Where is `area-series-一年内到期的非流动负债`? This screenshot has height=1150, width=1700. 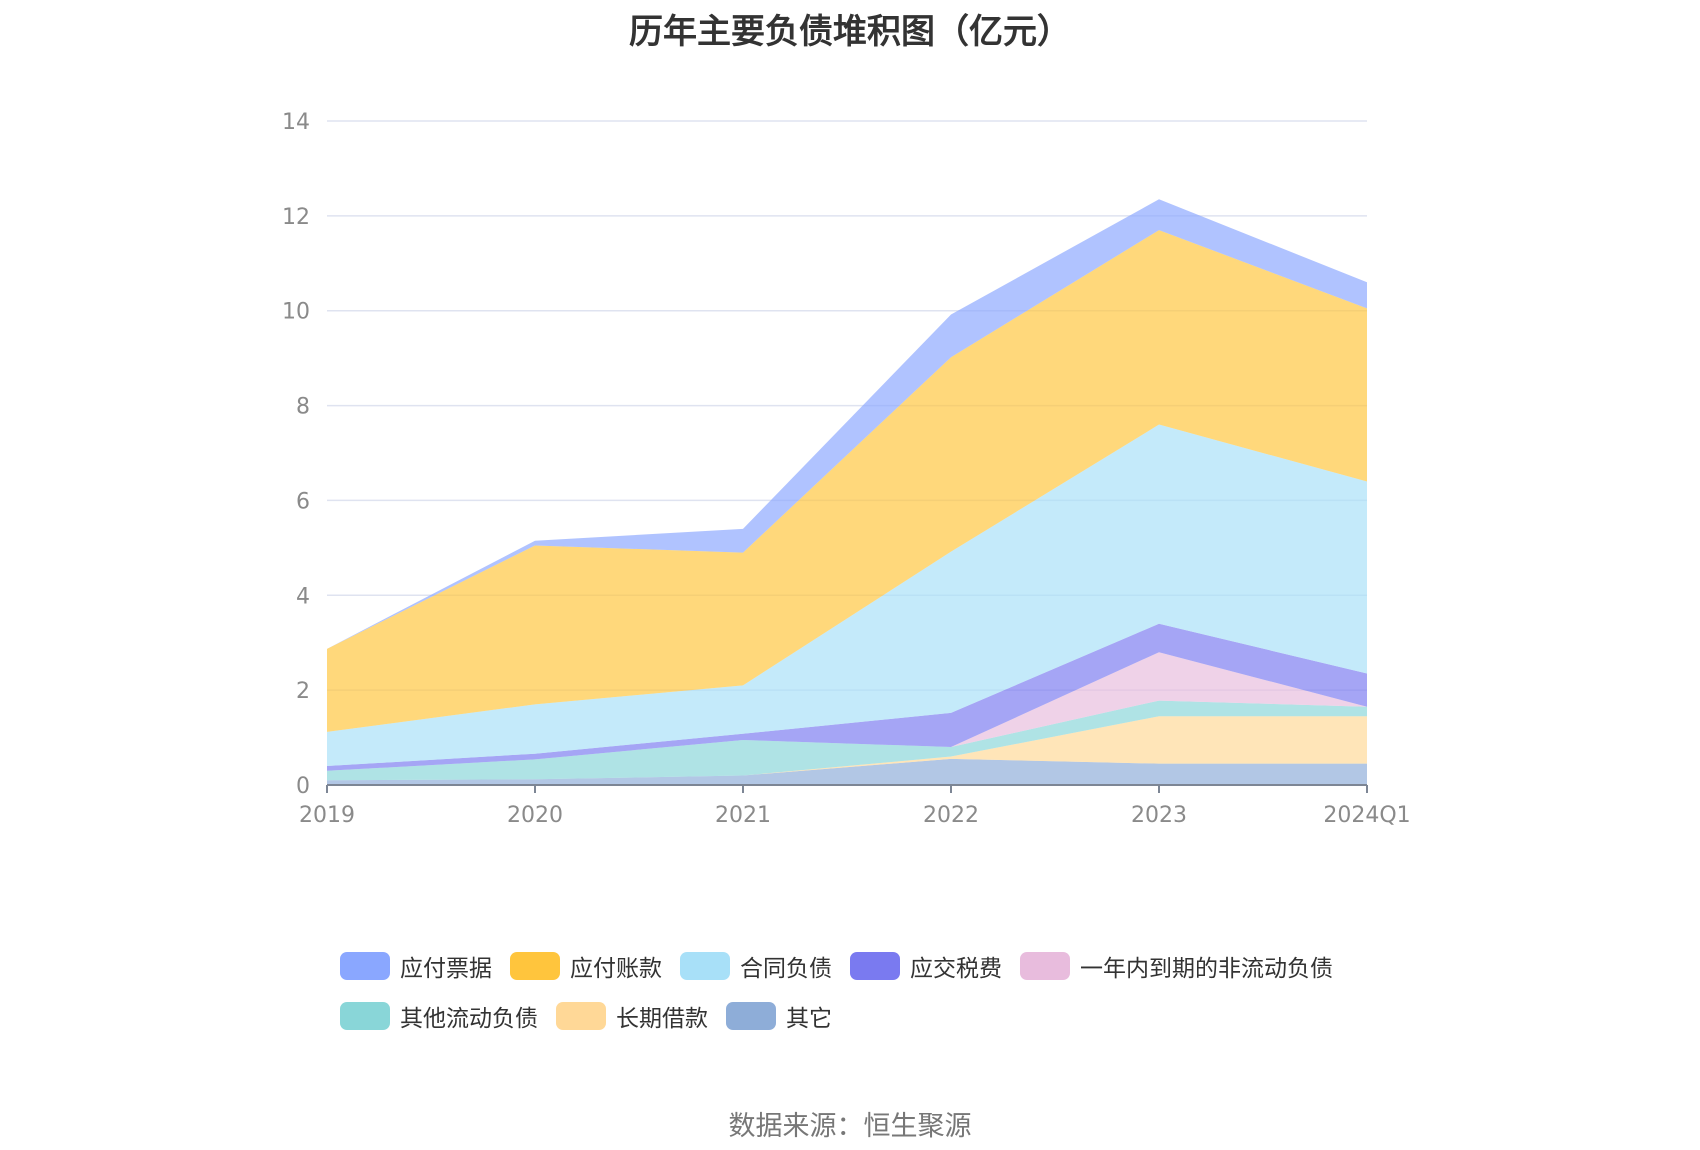 area-series-一年内到期的非流动负债 is located at coordinates (847, 711).